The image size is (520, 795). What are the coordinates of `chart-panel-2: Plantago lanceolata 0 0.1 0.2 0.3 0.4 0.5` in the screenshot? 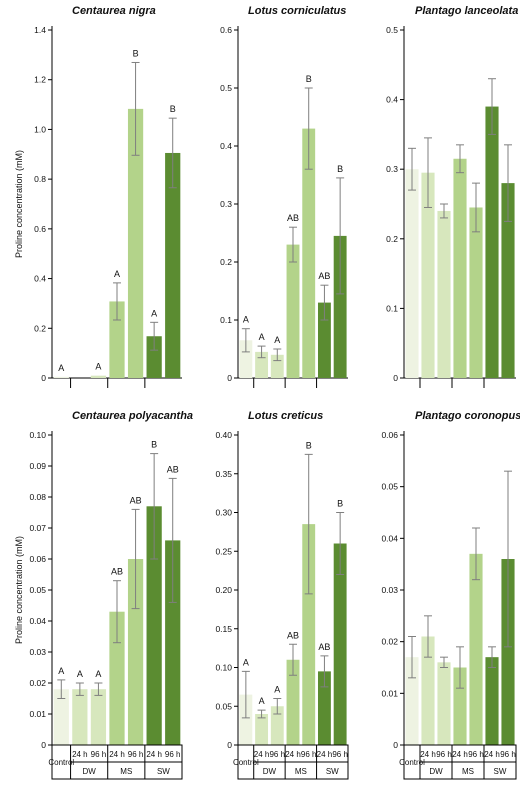 It's located at (452, 196).